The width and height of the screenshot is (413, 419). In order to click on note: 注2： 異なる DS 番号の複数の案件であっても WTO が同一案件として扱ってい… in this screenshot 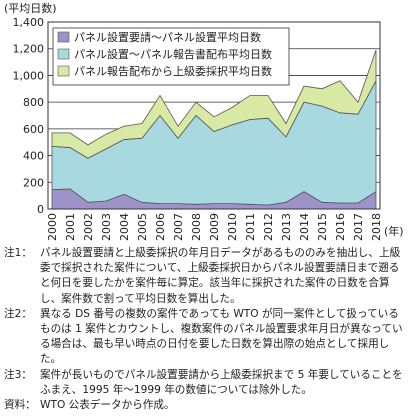, I will do `click(206, 337)`.